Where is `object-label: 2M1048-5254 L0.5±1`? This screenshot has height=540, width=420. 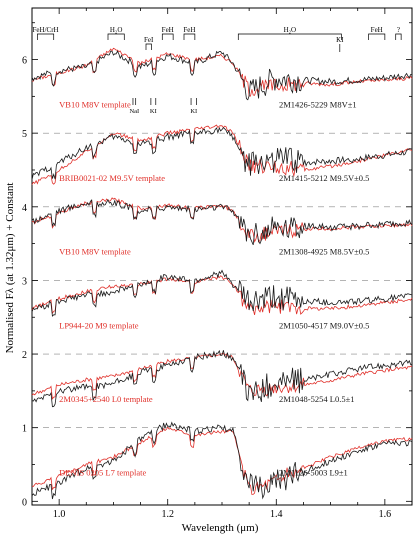 object-label: 2M1048-5254 L0.5±1 is located at coordinates (317, 399).